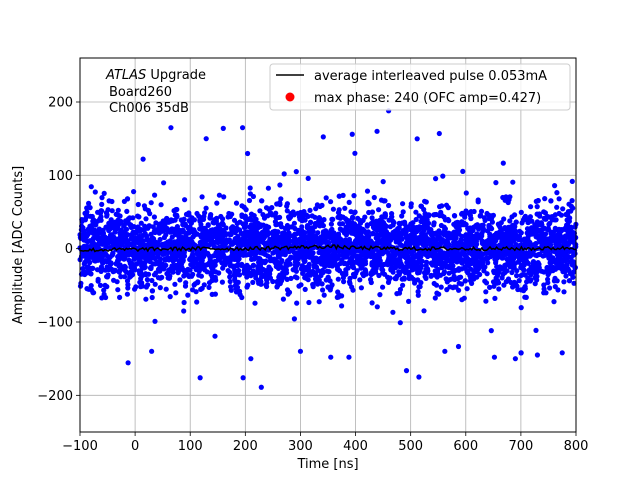 This screenshot has width=640, height=480. Describe the element at coordinates (355, 446) in the screenshot. I see `x-tick-label: 400` at that location.